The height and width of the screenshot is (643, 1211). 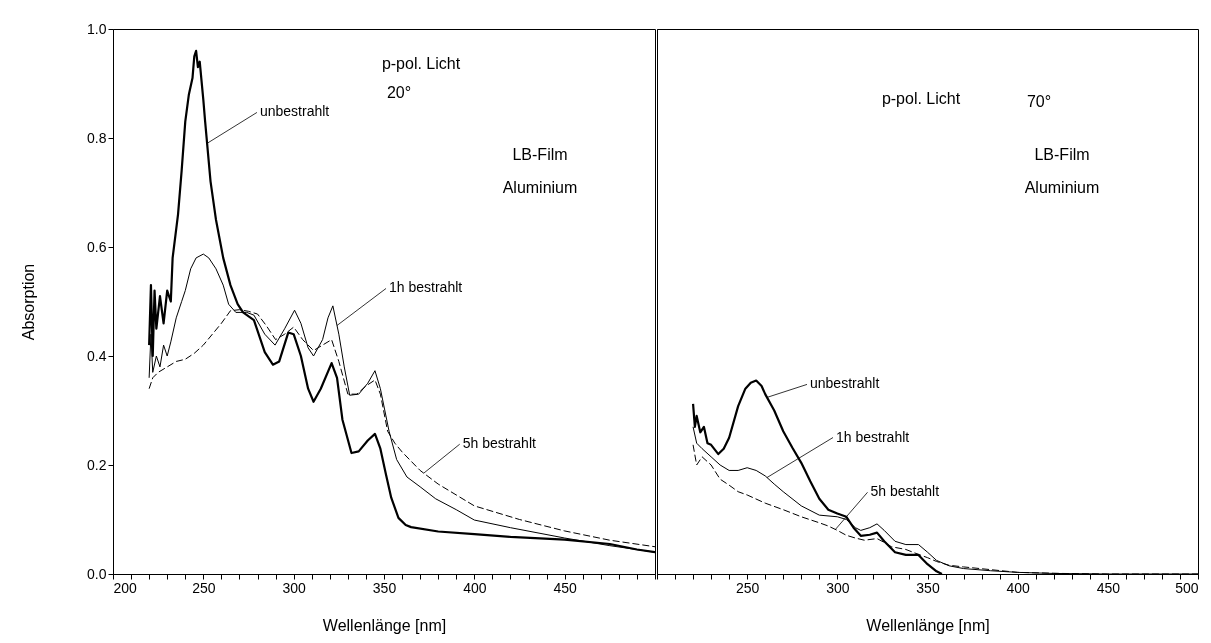 I want to click on x-tick-label: 500, so click(x=1187, y=587).